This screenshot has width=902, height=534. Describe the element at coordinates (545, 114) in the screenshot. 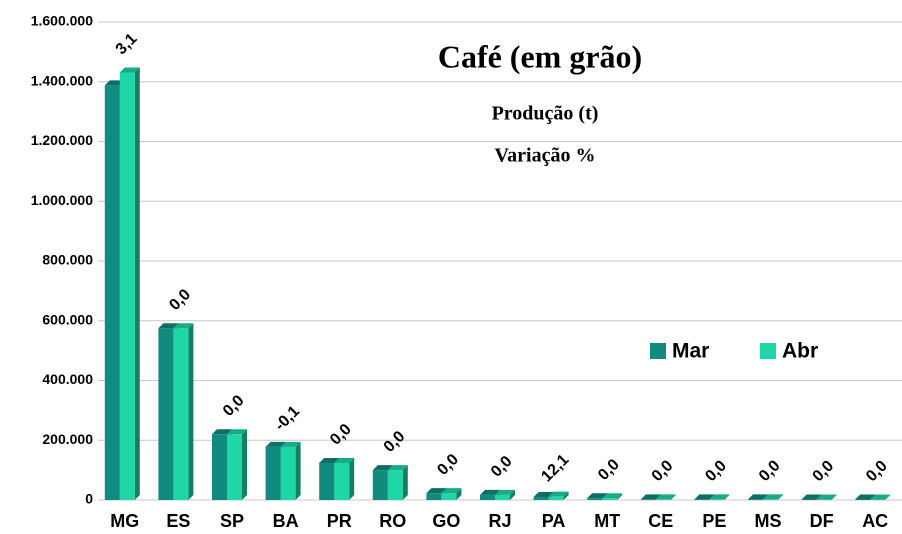

I see `chart-subtitle: Produção (t)` at that location.